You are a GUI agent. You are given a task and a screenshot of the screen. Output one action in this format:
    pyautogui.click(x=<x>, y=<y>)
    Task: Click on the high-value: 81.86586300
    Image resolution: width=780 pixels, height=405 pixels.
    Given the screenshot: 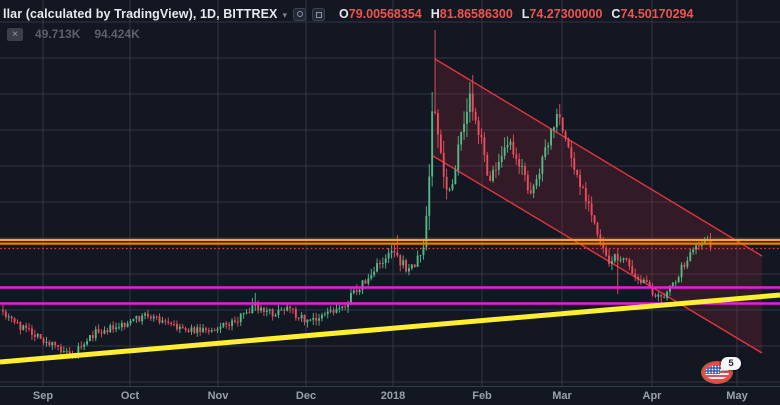 What is the action you would take?
    pyautogui.click(x=476, y=14)
    